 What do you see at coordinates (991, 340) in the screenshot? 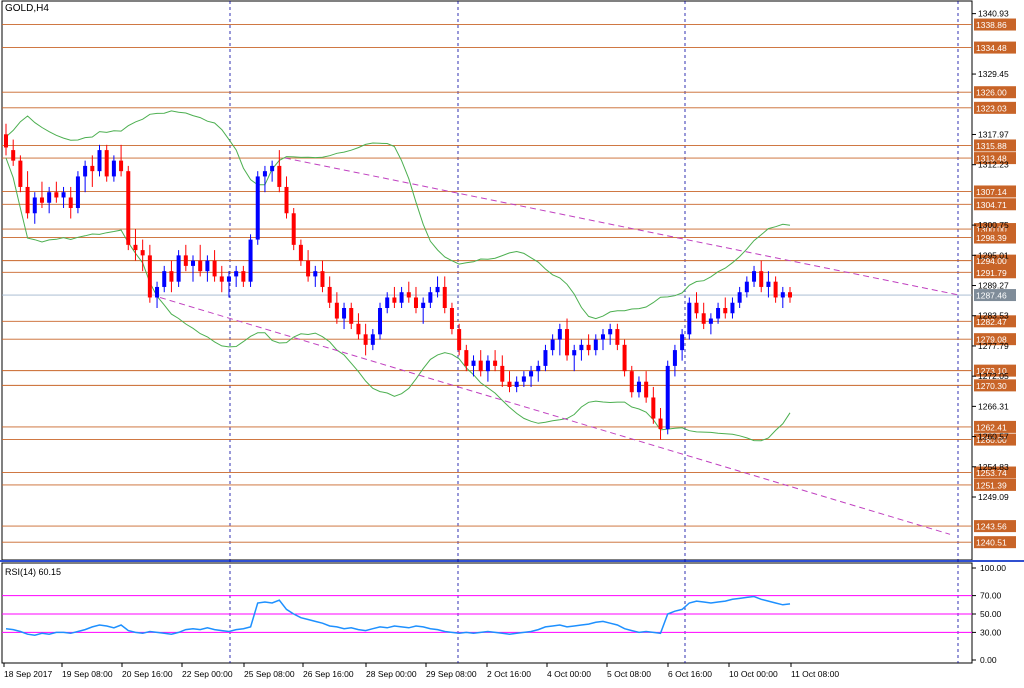
I see `level-price-label: 1279.08` at bounding box center [991, 340].